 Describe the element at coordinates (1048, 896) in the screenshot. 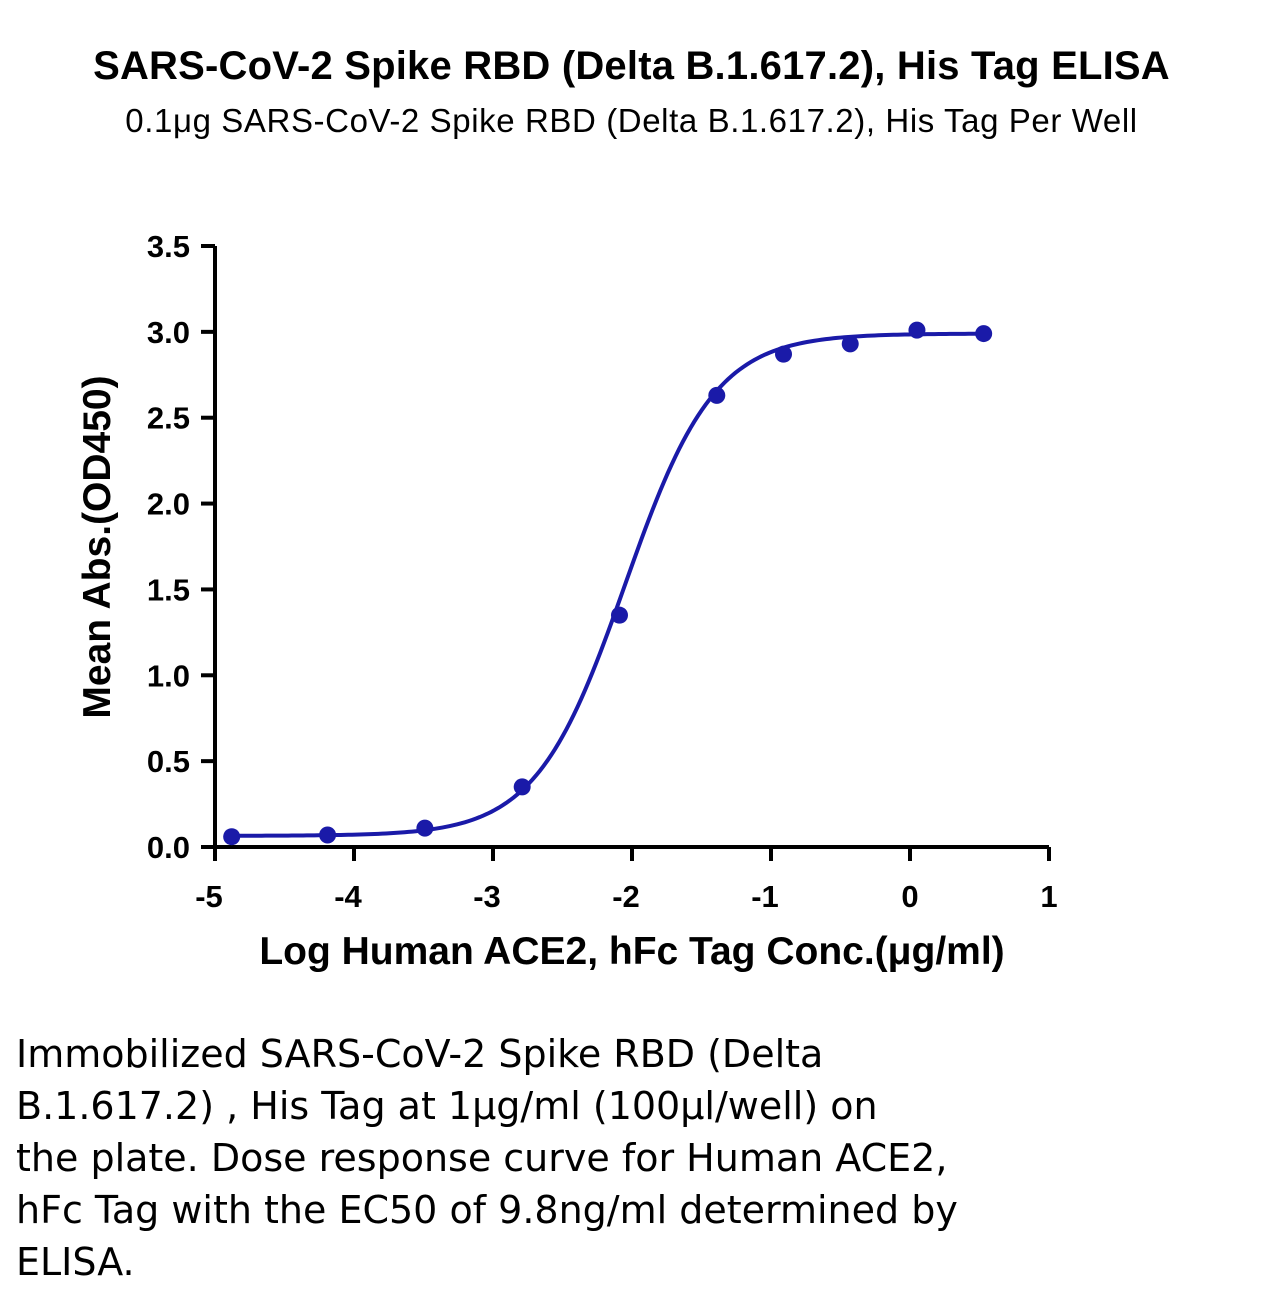

I see `x-tick-label: 1` at that location.